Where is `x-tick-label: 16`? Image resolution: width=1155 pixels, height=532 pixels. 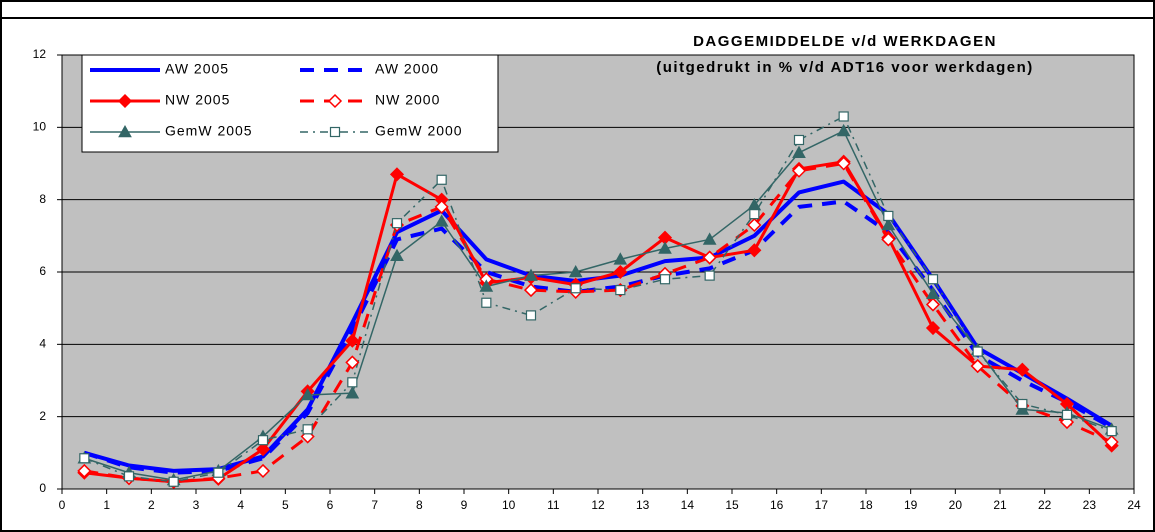
x-tick-label: 16 is located at coordinates (777, 505).